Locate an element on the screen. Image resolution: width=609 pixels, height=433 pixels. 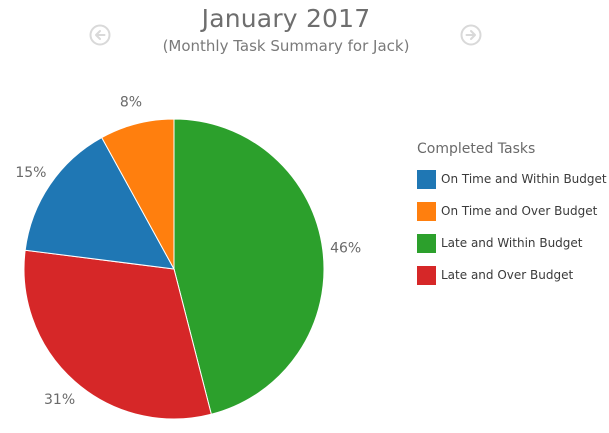
pie-slice-on-time-and-within-budget is located at coordinates (99, 203).